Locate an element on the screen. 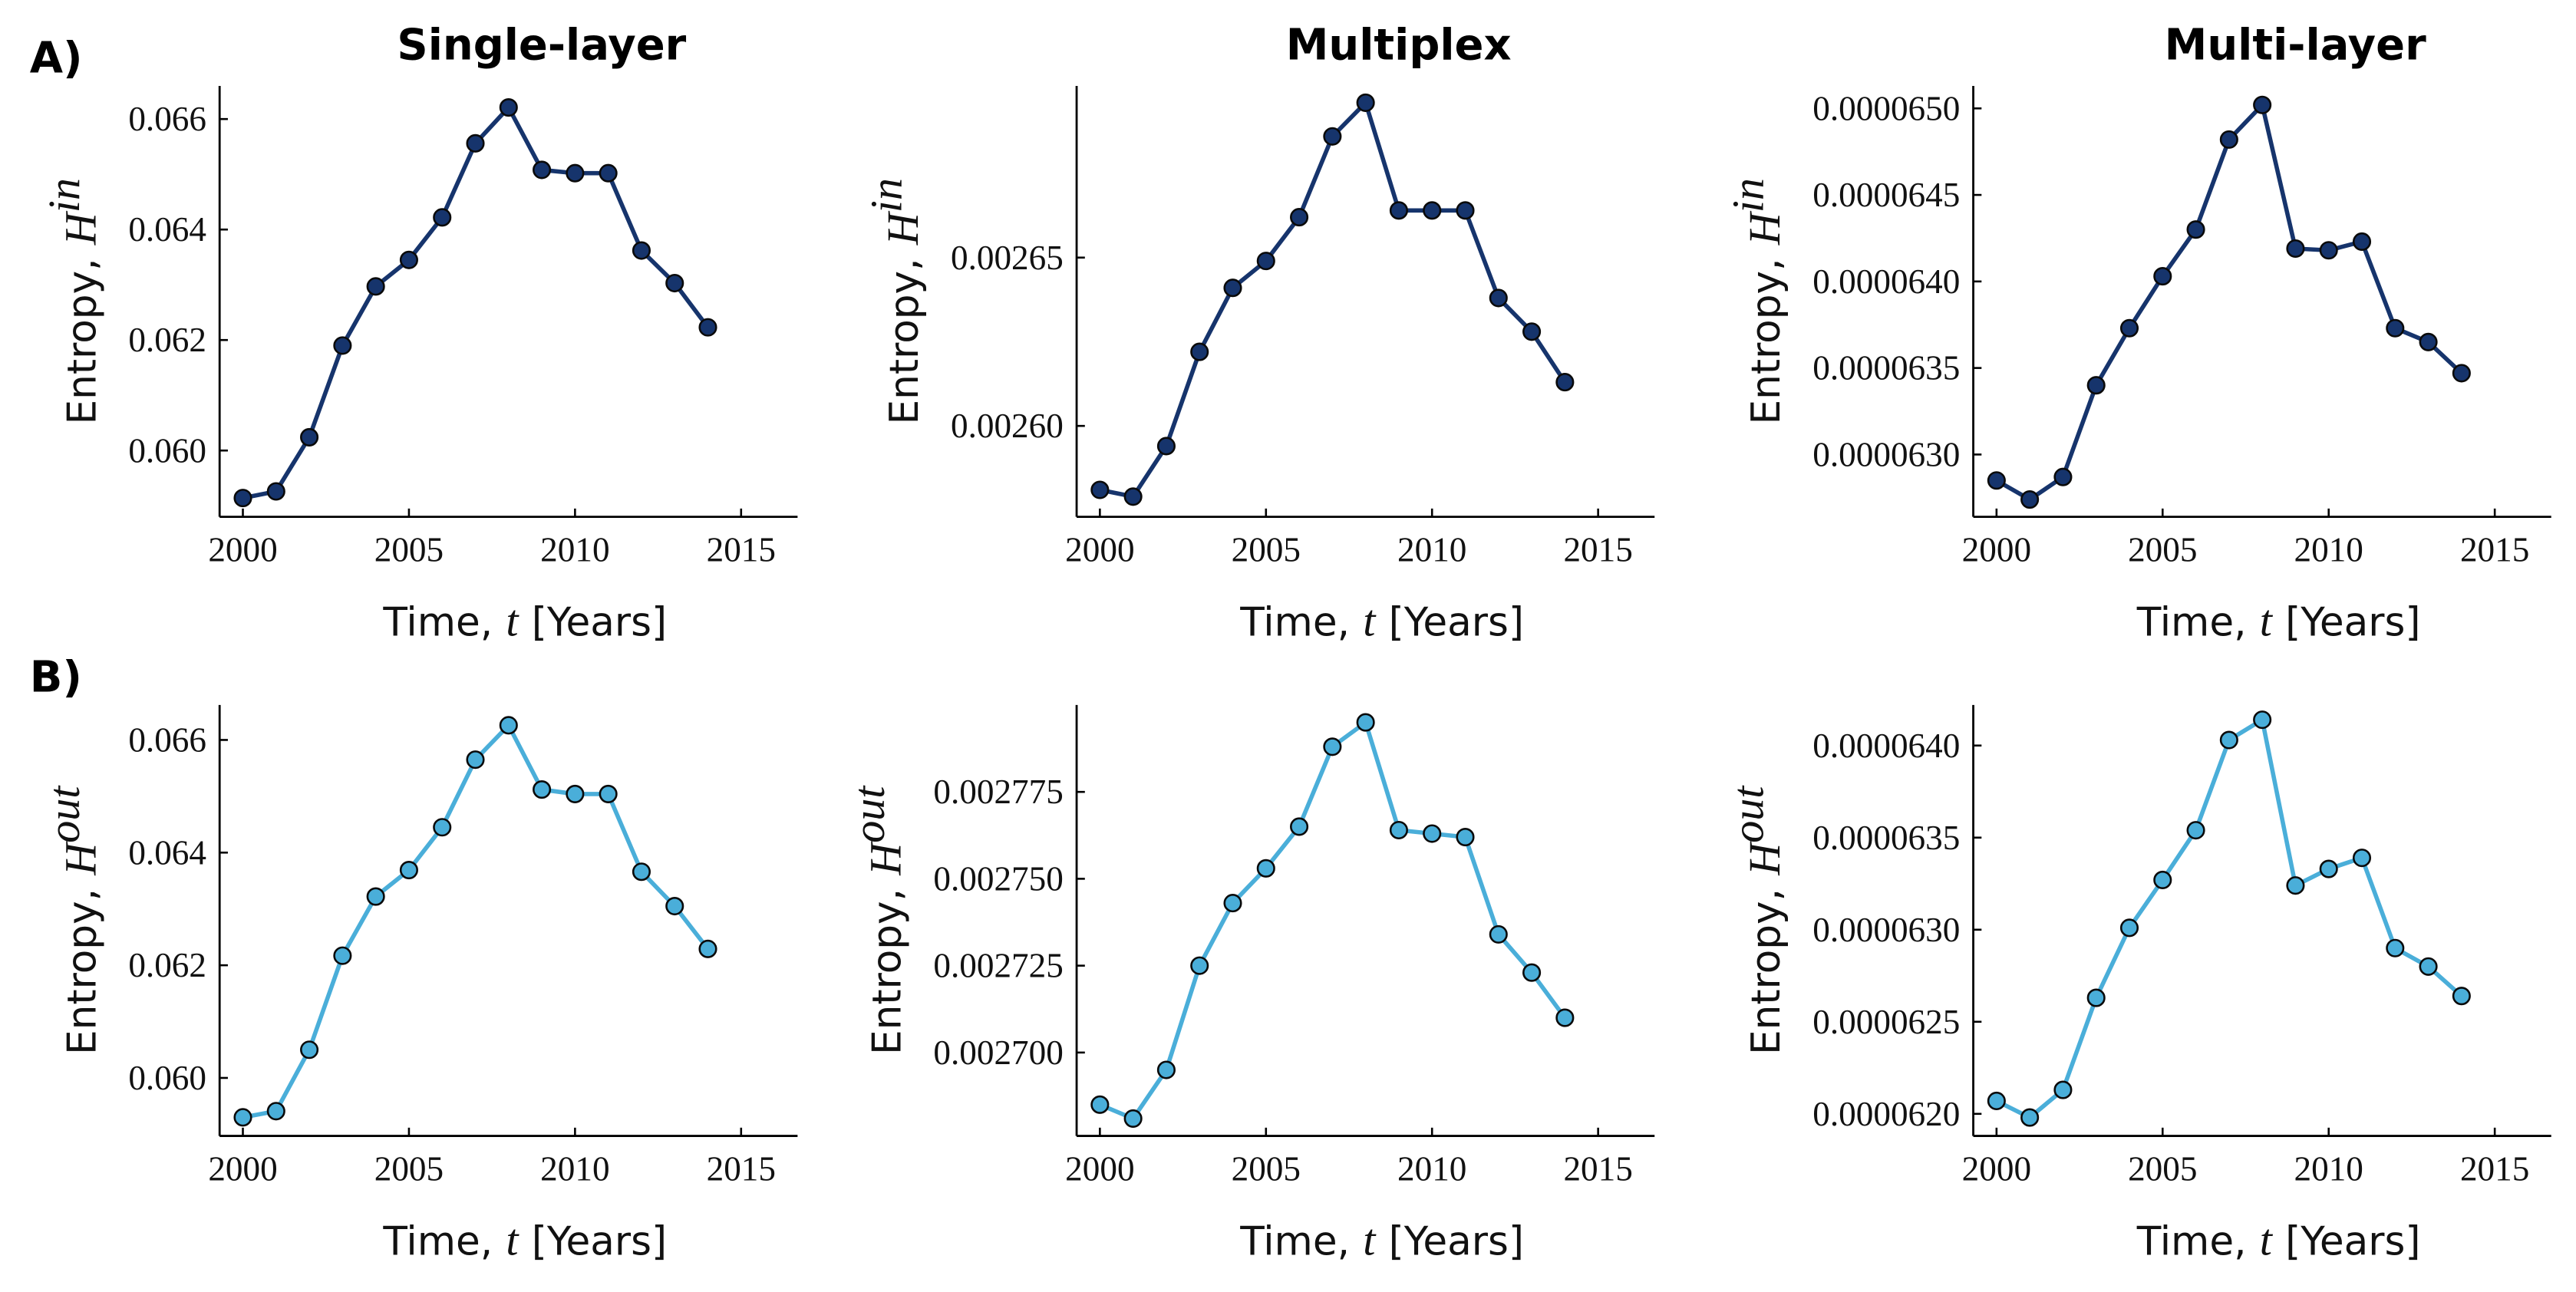 The height and width of the screenshot is (1292, 2576). y-tick-label: 0.060 is located at coordinates (167, 1078).